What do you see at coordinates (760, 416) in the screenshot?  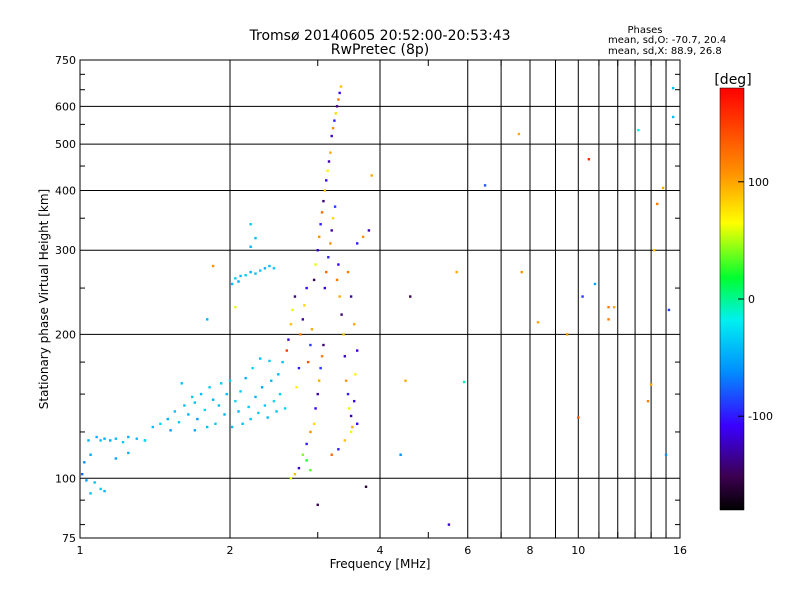 I see `colorbar-tick-label: -100` at bounding box center [760, 416].